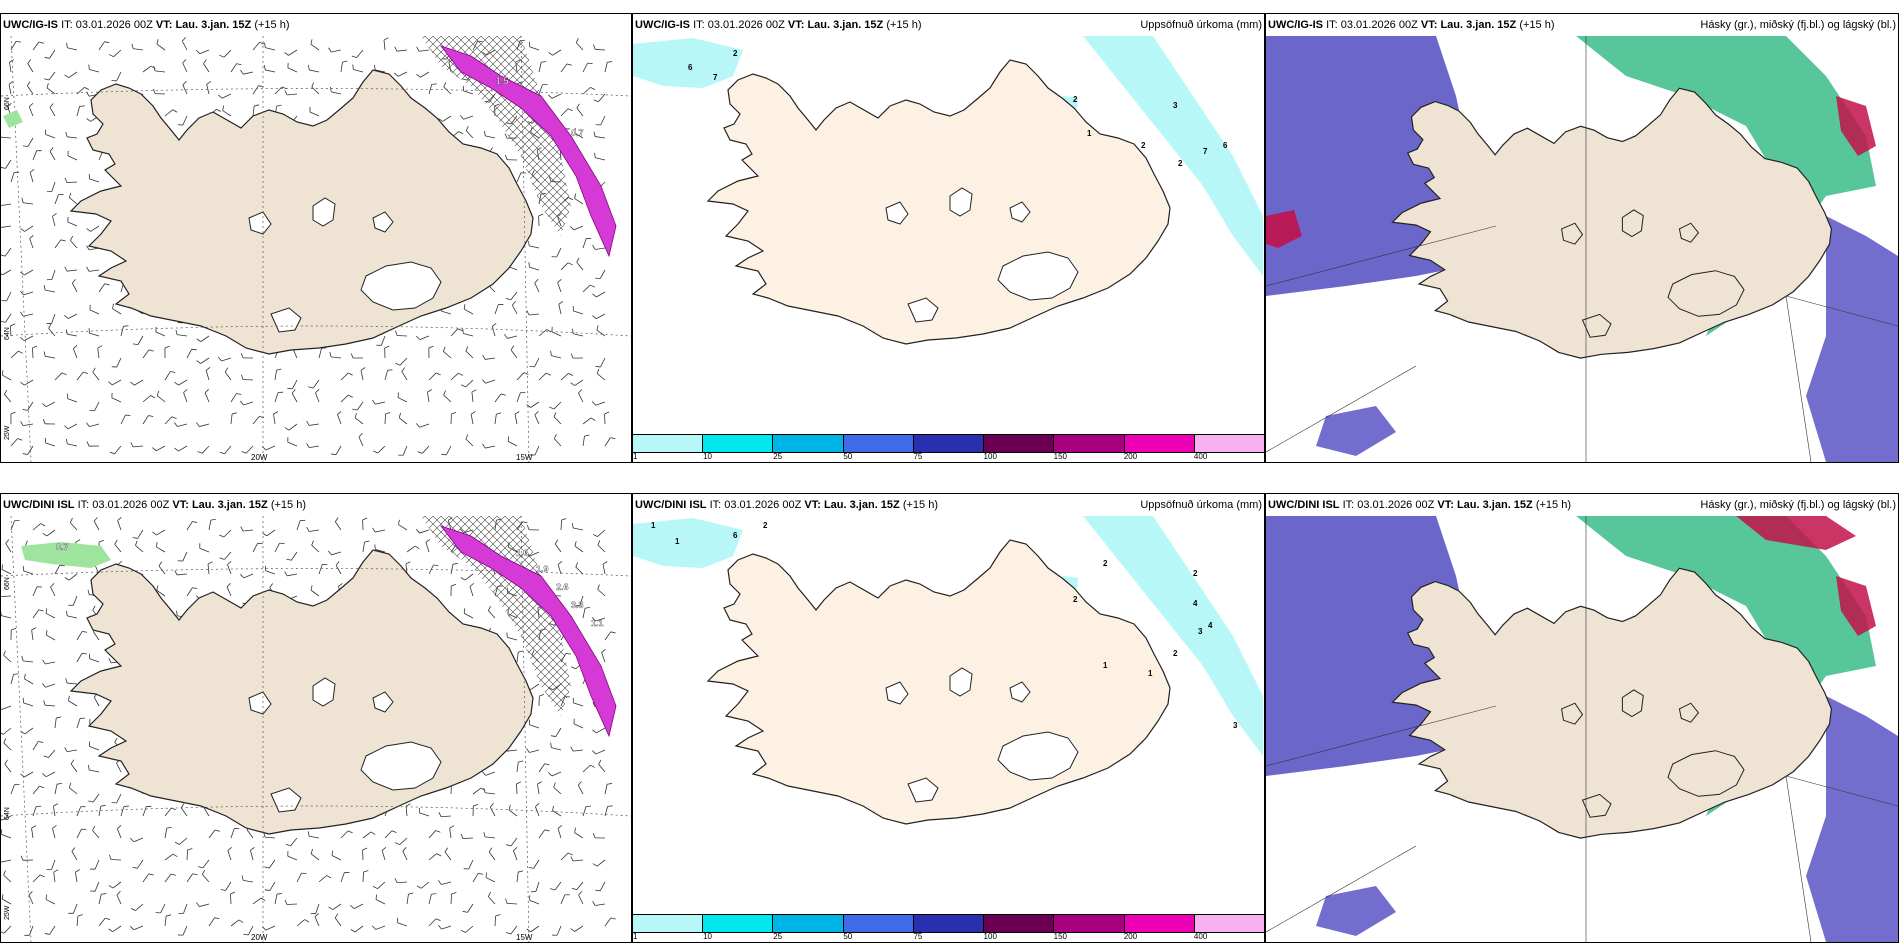  What do you see at coordinates (1200, 456) in the screenshot?
I see `colorbar-tick-label: 400` at bounding box center [1200, 456].